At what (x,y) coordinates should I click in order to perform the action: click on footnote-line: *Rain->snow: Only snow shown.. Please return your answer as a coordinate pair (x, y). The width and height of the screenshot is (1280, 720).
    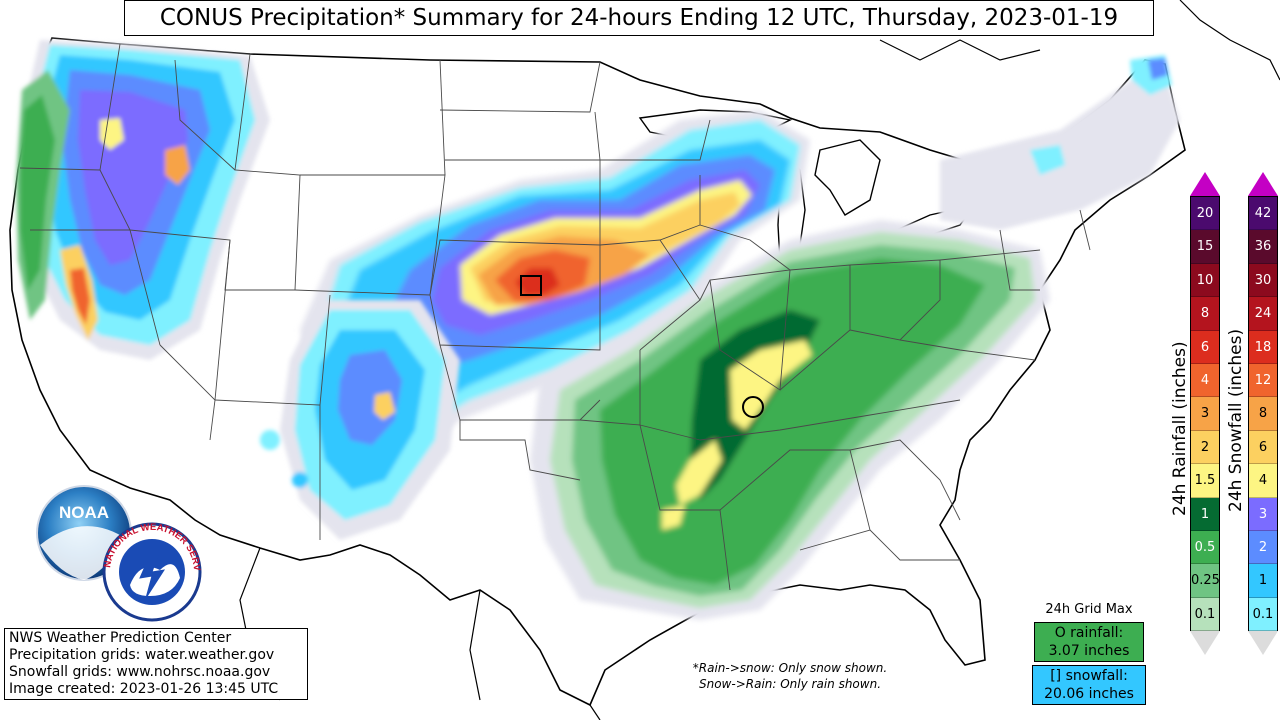
    Looking at the image, I should click on (790, 668).